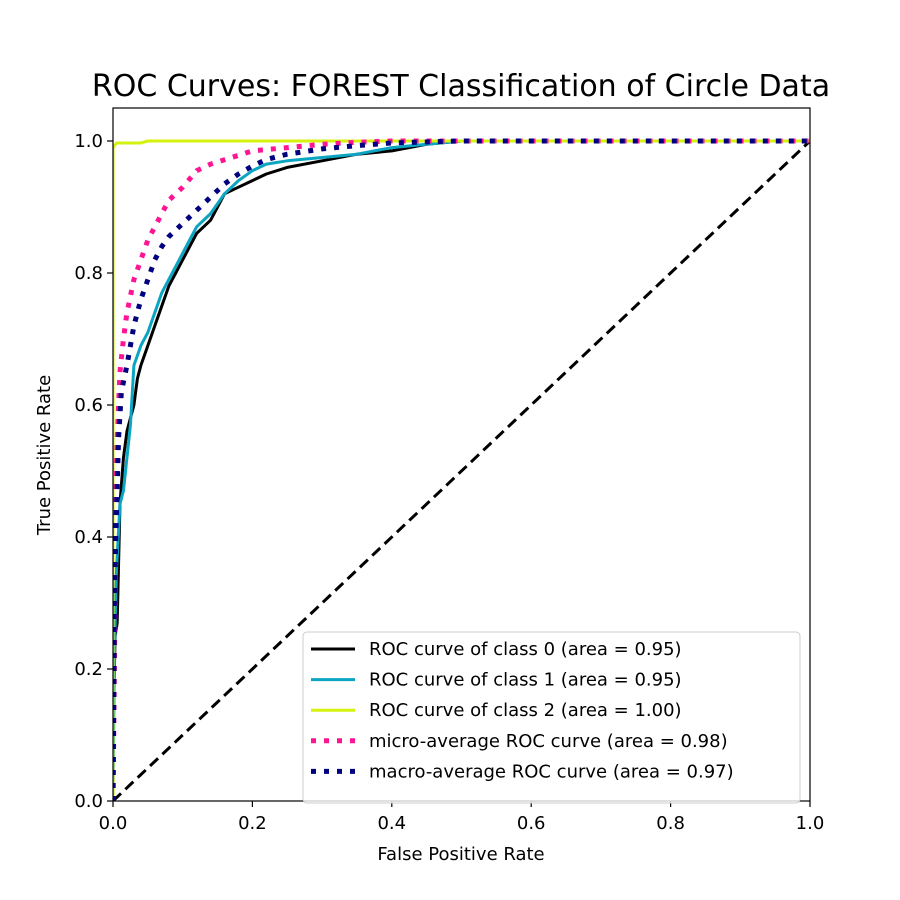 The image size is (900, 900). What do you see at coordinates (44, 455) in the screenshot?
I see `y-axis-label: True Positive Rate` at bounding box center [44, 455].